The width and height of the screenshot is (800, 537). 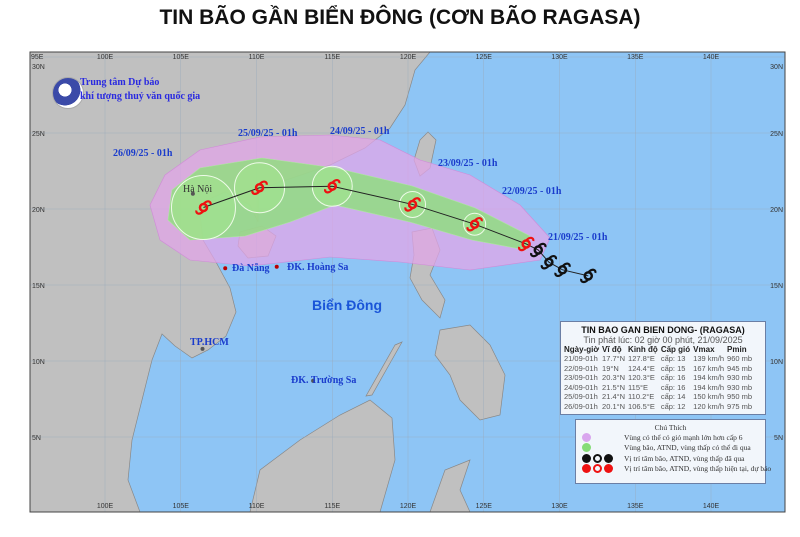 I want to click on lat-label-right: 10N, so click(x=776, y=362).